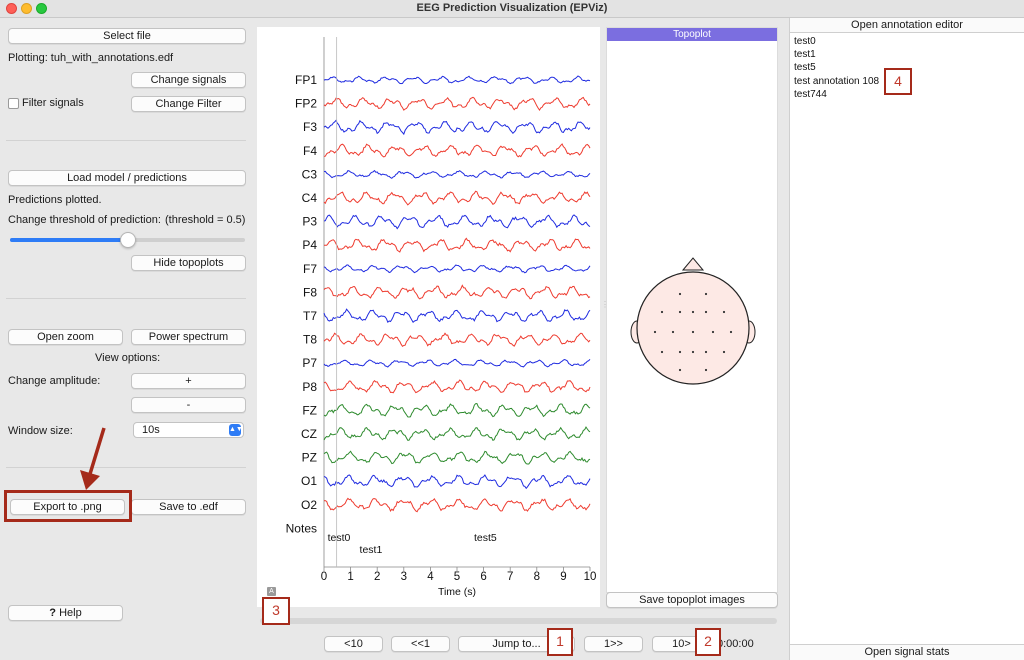 The width and height of the screenshot is (1024, 660). Describe the element at coordinates (805, 55) in the screenshot. I see `annotation-item: test1` at that location.